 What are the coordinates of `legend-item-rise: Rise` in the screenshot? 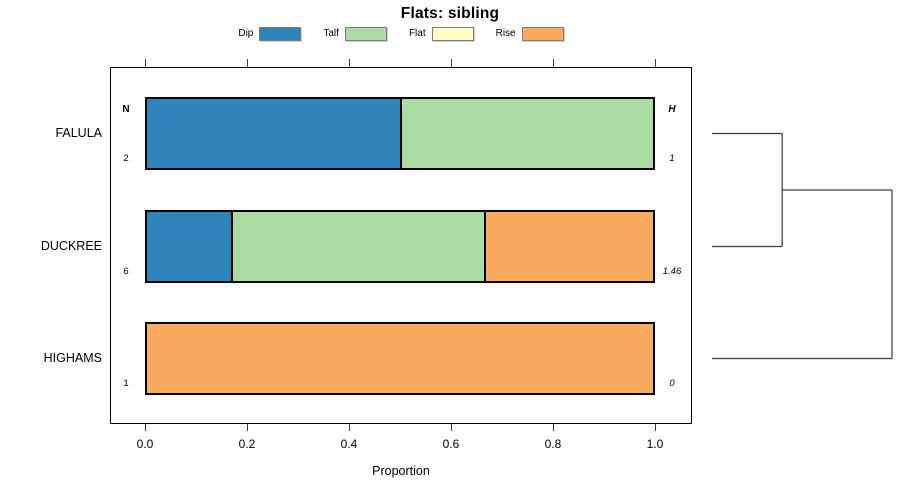 It's located at (530, 34).